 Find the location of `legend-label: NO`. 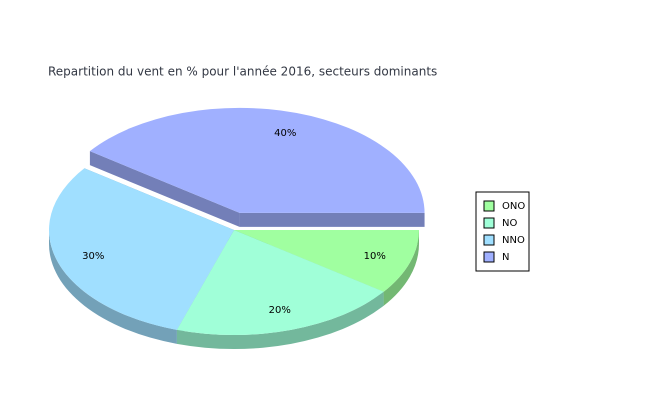

legend-label: NO is located at coordinates (509, 223).